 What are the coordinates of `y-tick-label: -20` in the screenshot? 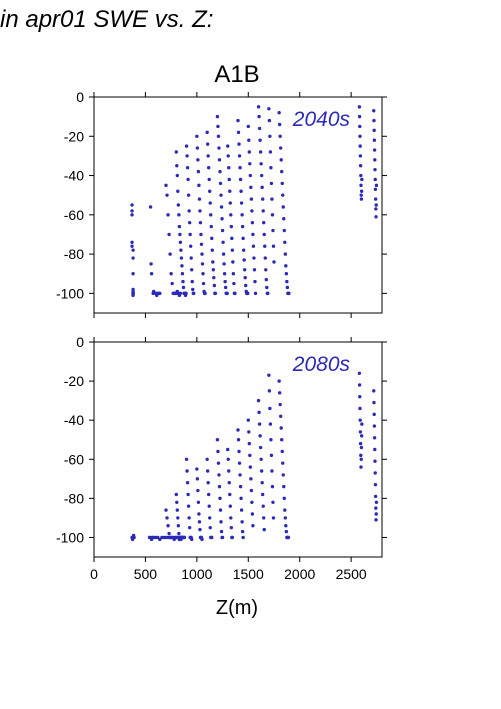 It's located at (74, 381).